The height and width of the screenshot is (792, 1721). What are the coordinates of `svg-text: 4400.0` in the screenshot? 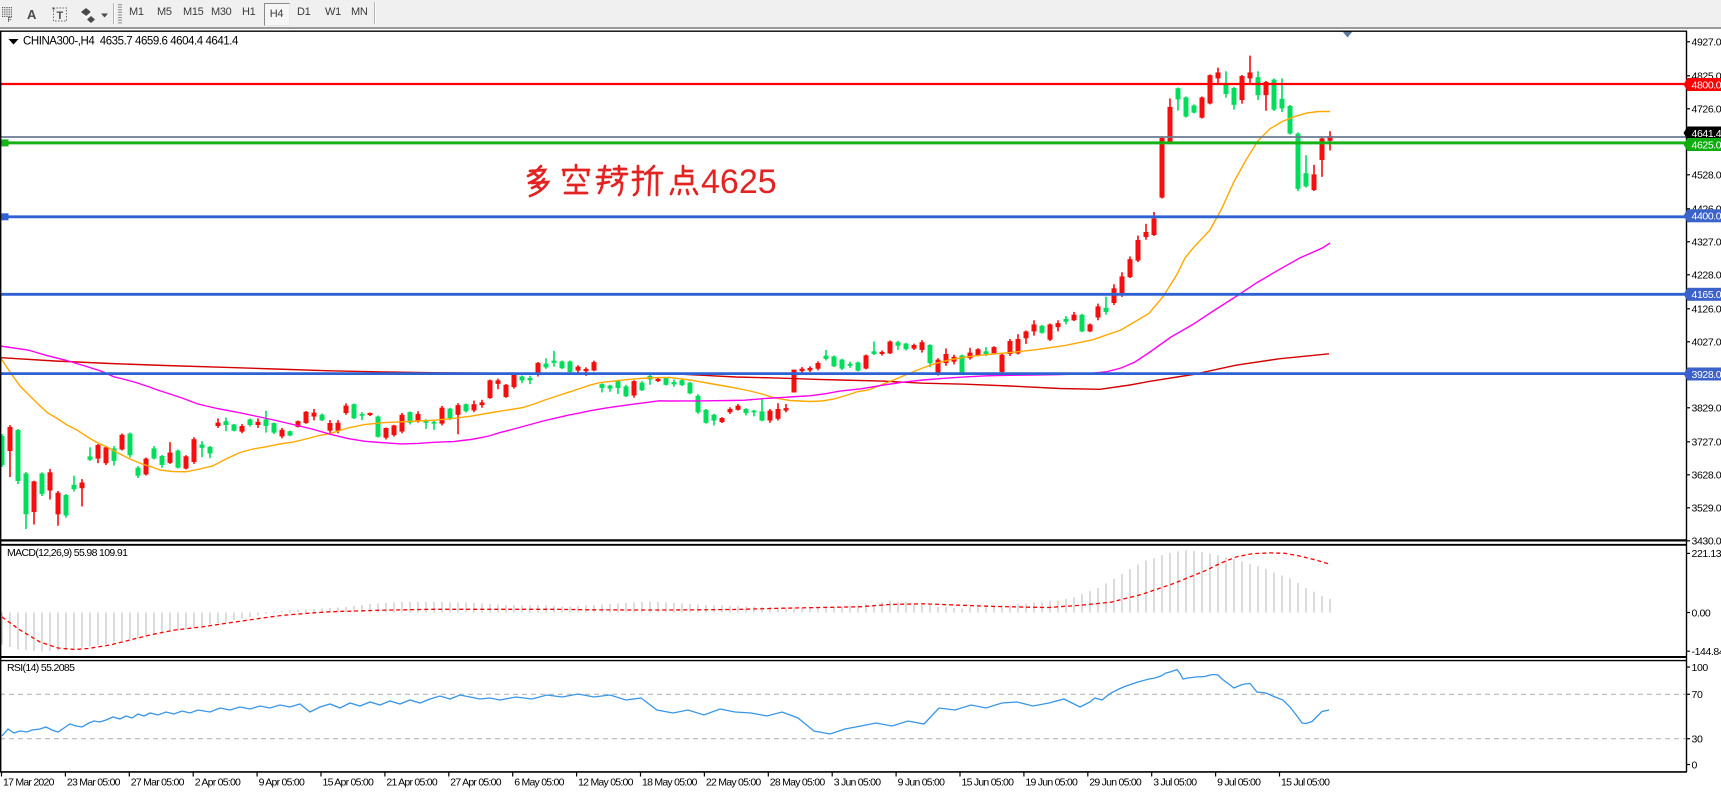 It's located at (1706, 217).